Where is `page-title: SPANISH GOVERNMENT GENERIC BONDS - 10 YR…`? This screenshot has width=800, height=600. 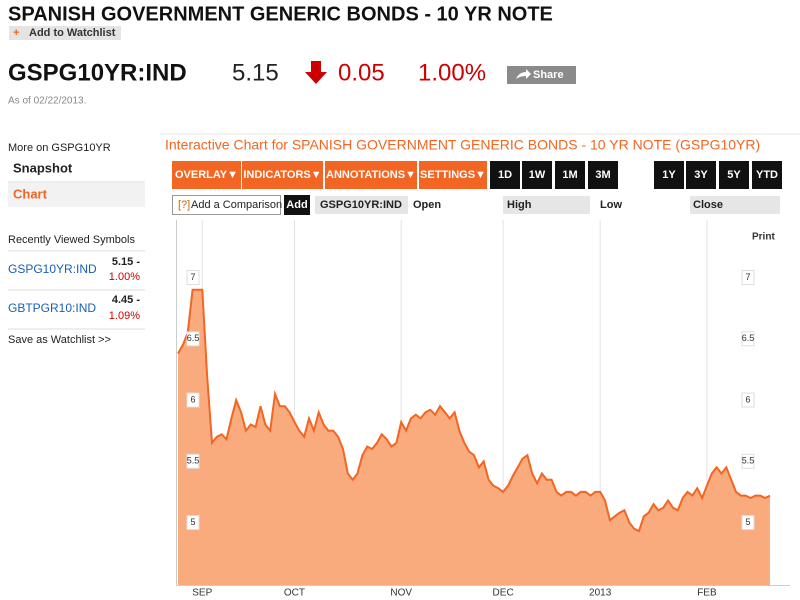
page-title: SPANISH GOVERNMENT GENERIC BONDS - 10 YR… is located at coordinates (280, 14).